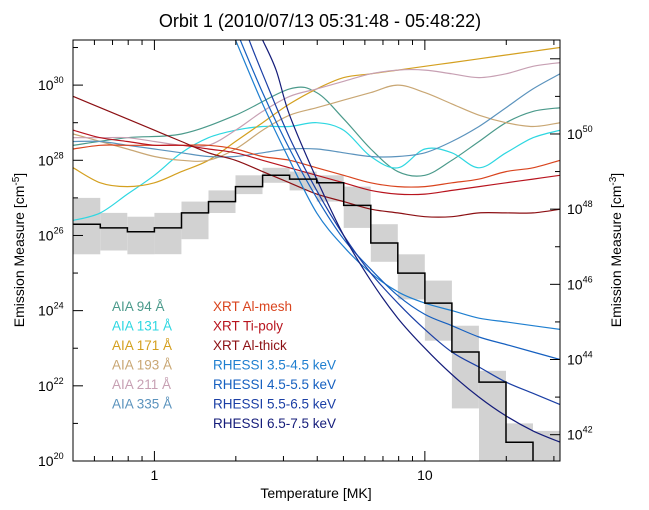  I want to click on left-y-tick-label: 1030, so click(51, 84).